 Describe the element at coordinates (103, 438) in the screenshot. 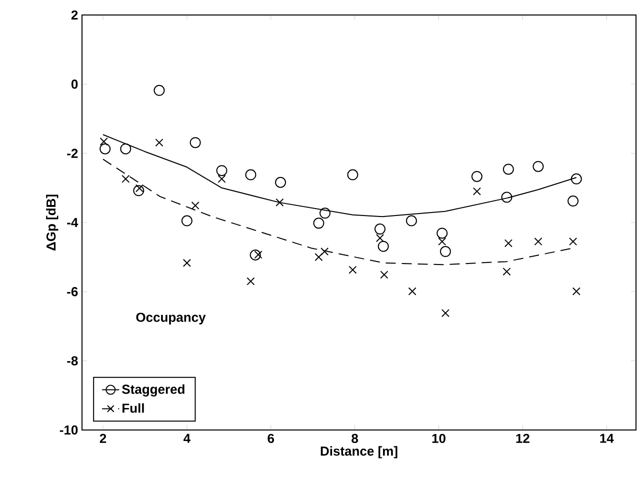

I see `x-tick-label: 2` at that location.